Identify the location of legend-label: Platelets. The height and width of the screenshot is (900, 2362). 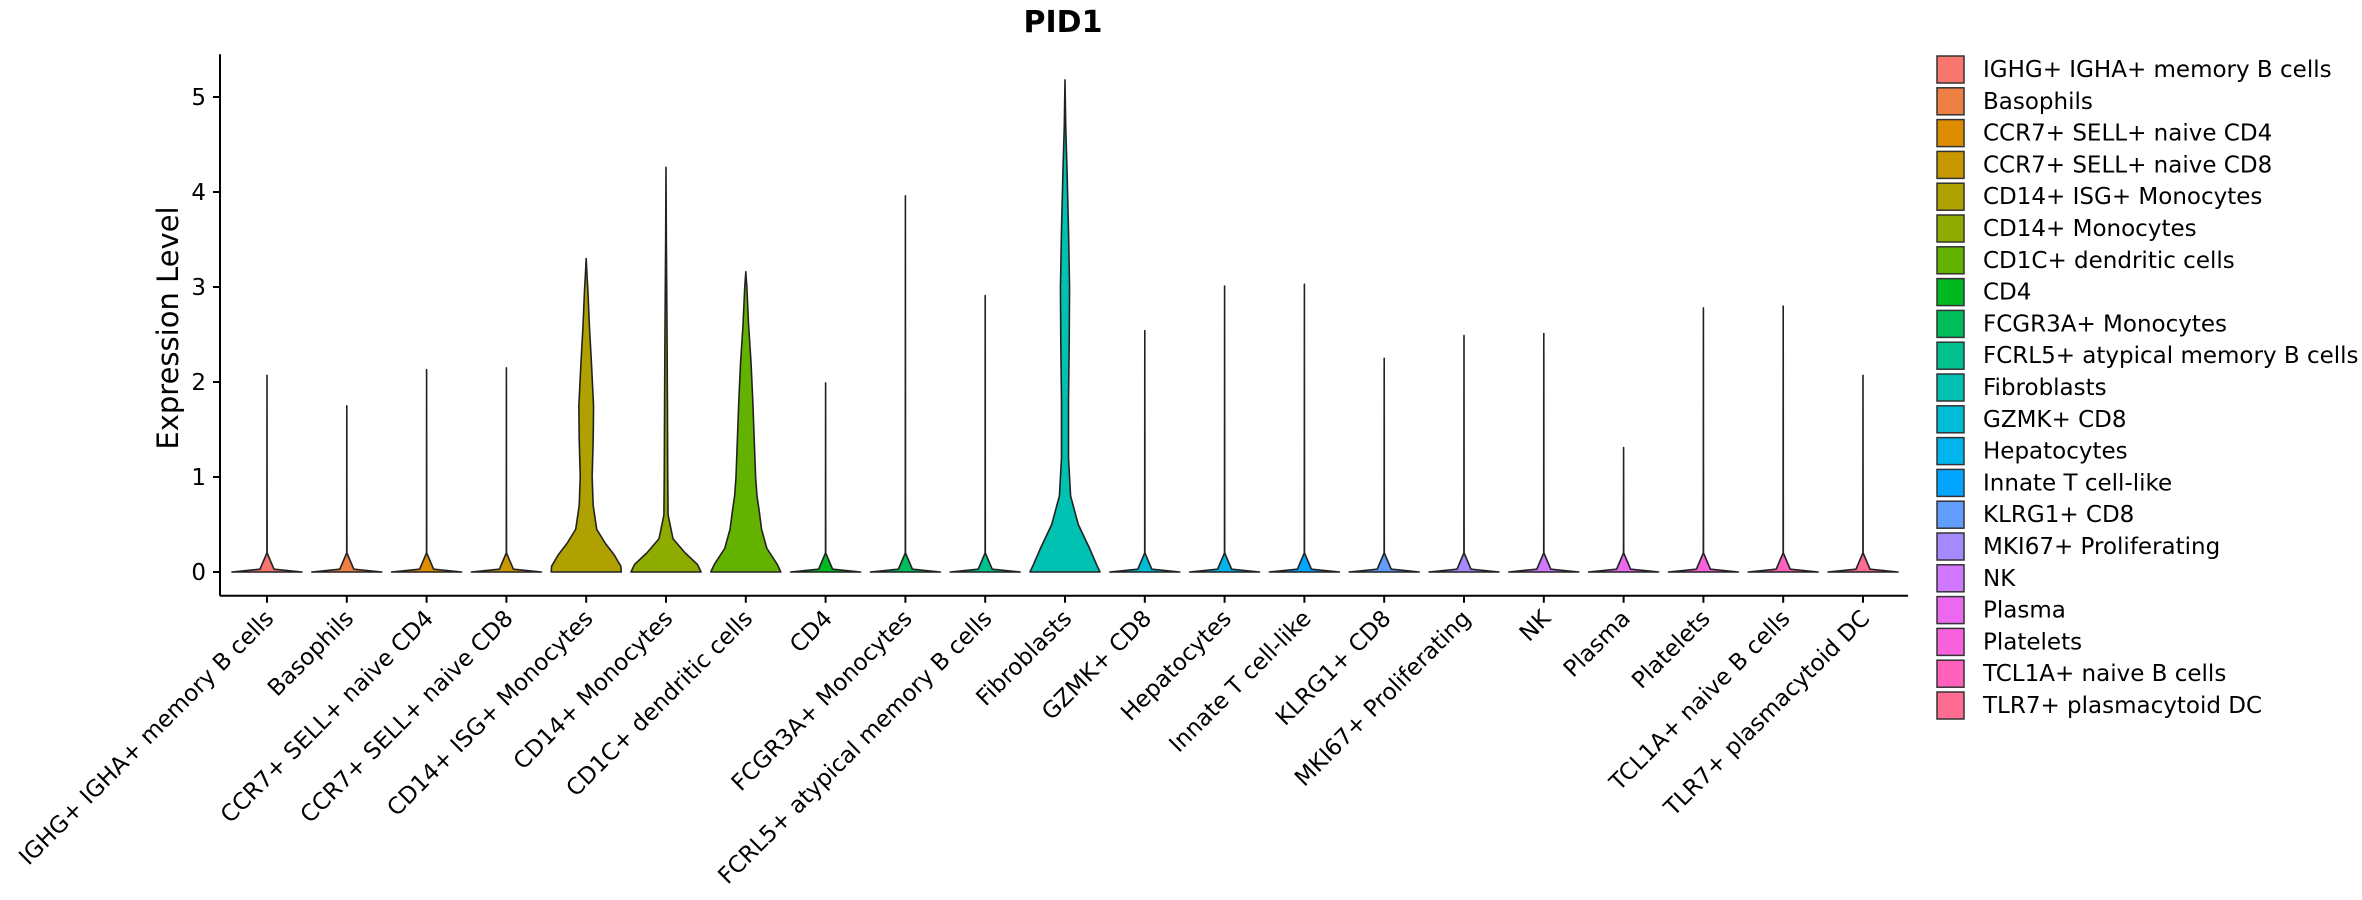
(2032, 642).